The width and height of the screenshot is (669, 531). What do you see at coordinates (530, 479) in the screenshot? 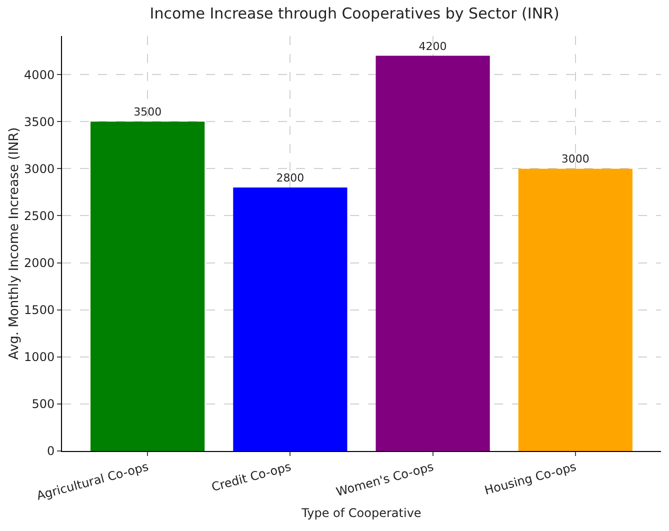
I see `x-tick-label: Housing Co-ops` at bounding box center [530, 479].